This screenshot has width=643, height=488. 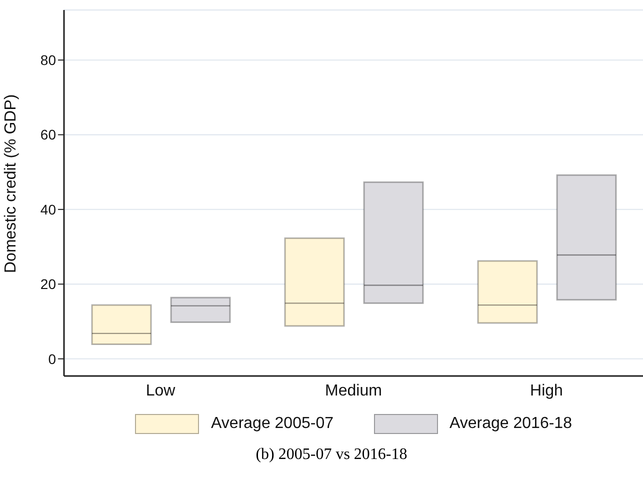 What do you see at coordinates (161, 391) in the screenshot?
I see `x-tick-label: Low` at bounding box center [161, 391].